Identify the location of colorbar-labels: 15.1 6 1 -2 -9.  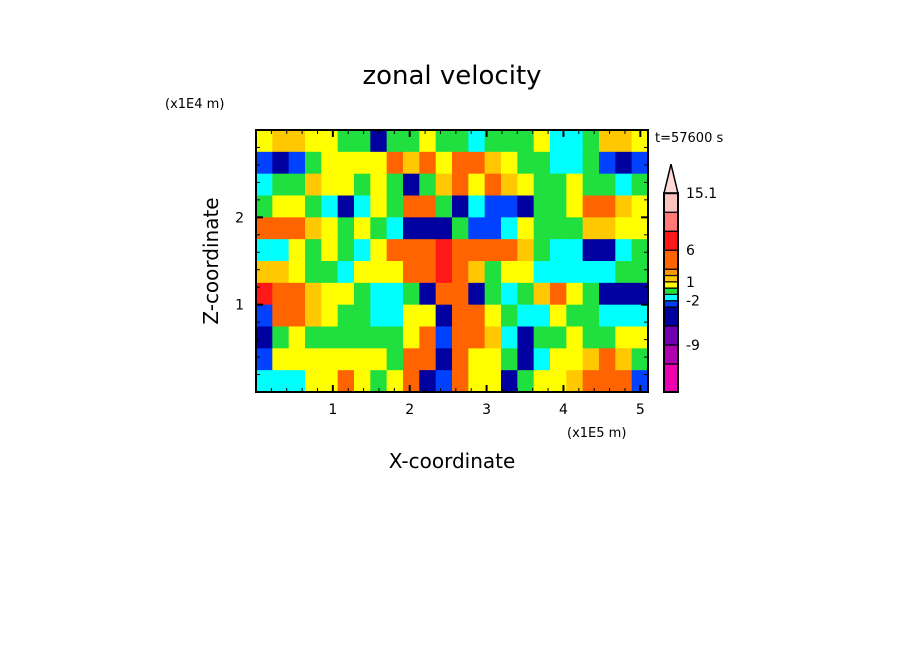
(701, 270).